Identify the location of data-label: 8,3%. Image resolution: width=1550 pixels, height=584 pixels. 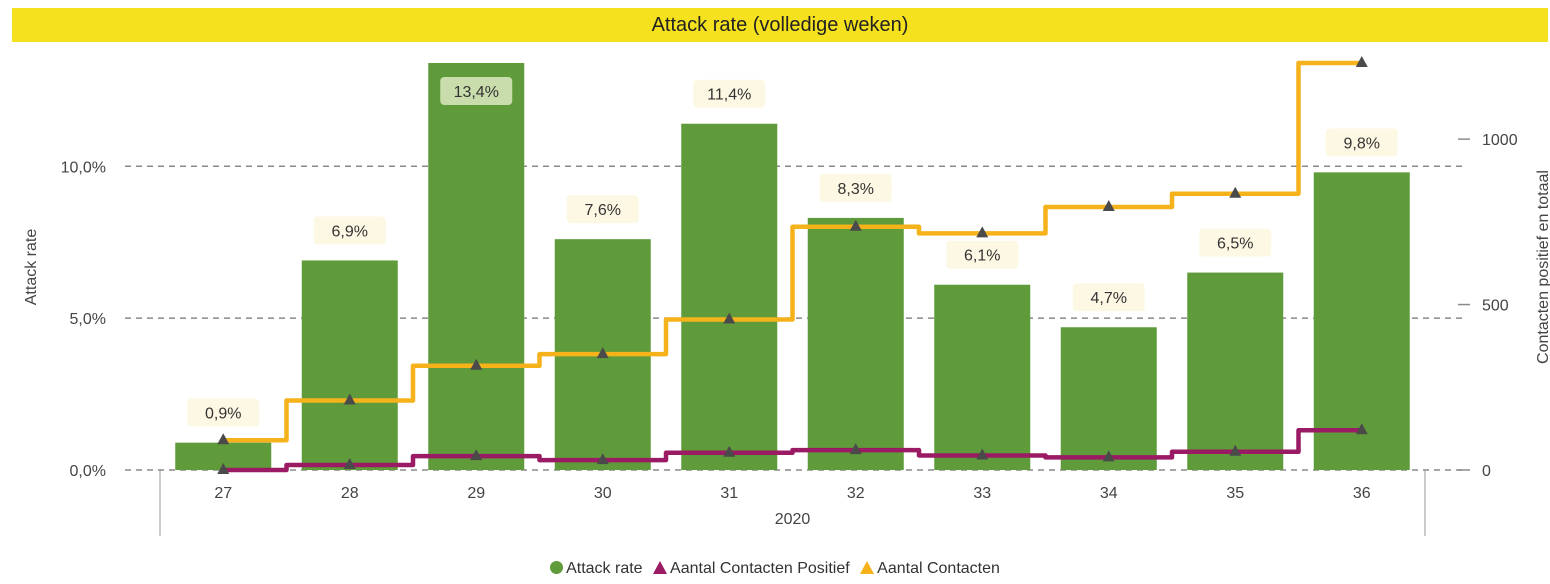
(856, 189).